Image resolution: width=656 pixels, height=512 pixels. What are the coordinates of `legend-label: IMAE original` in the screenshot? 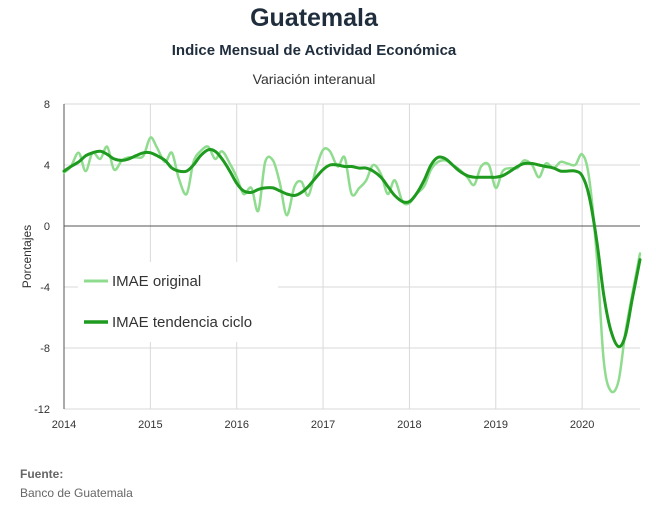 It's located at (156, 281).